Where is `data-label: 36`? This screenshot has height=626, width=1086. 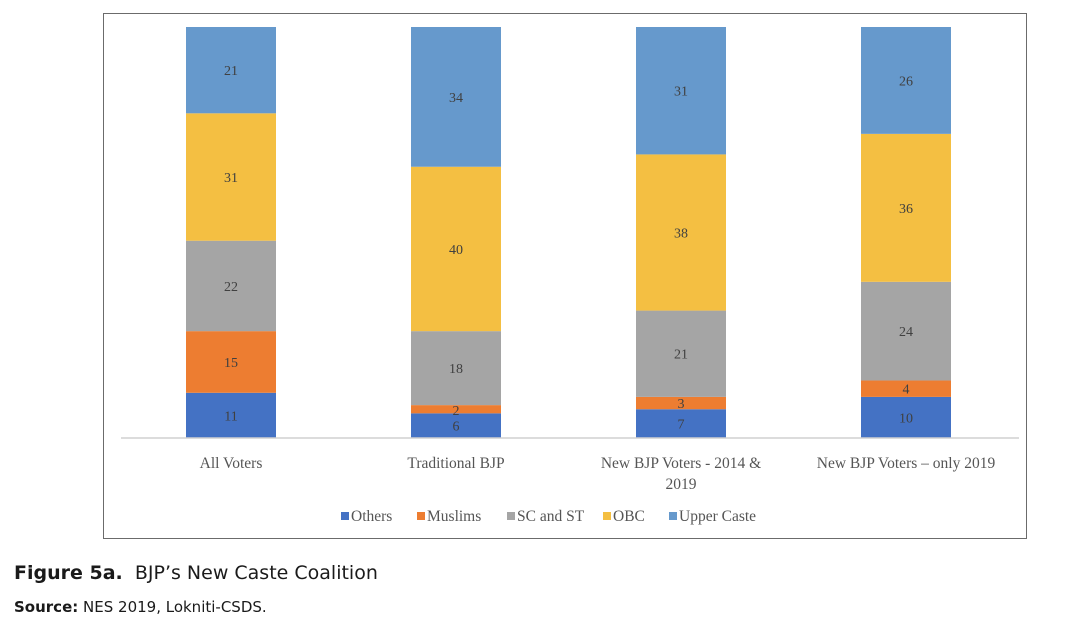
data-label: 36 is located at coordinates (906, 209).